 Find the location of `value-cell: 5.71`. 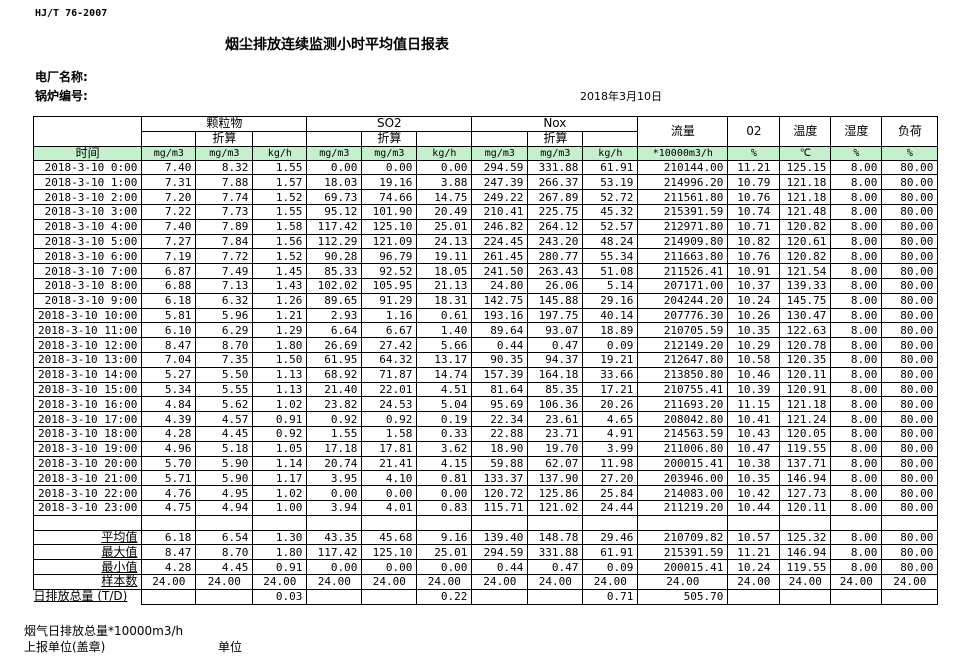

value-cell: 5.71 is located at coordinates (169, 478).